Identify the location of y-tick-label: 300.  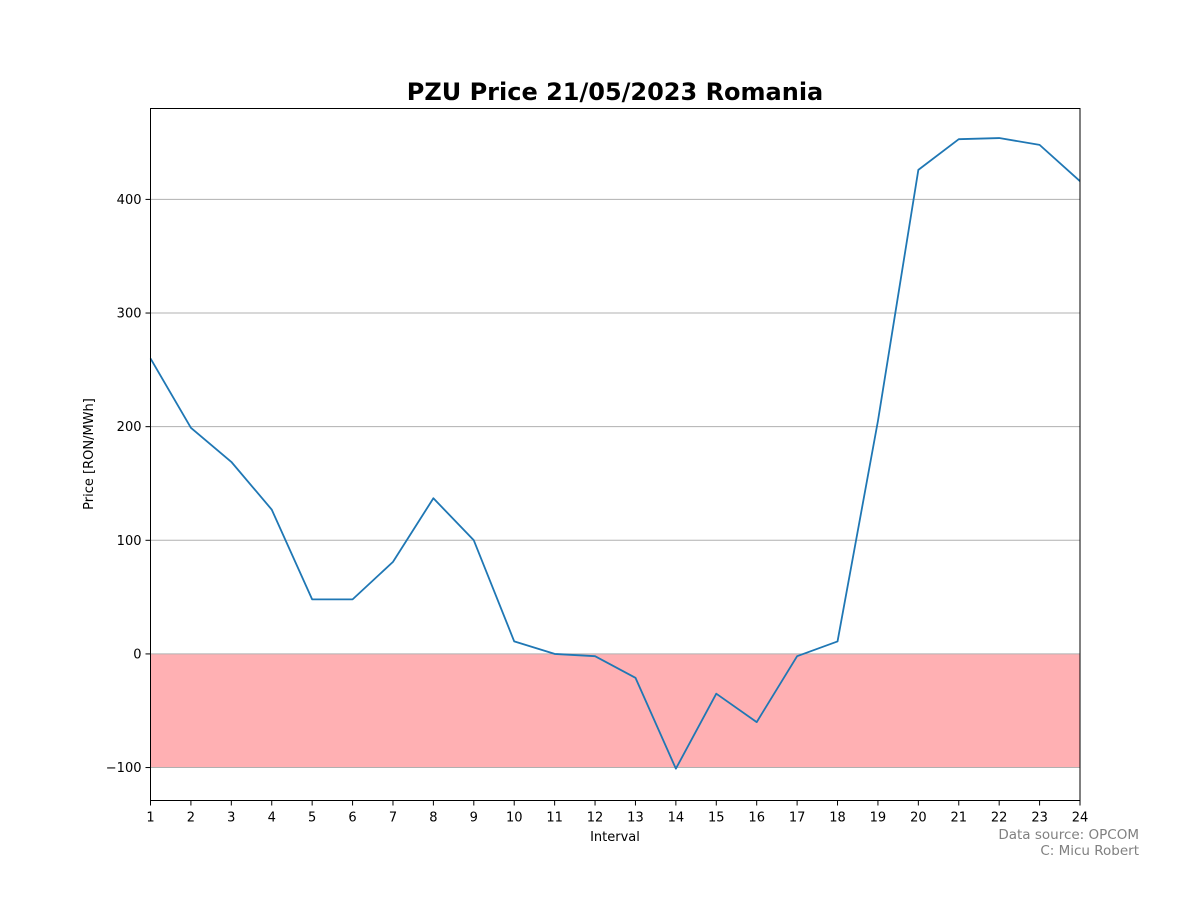
(129, 314).